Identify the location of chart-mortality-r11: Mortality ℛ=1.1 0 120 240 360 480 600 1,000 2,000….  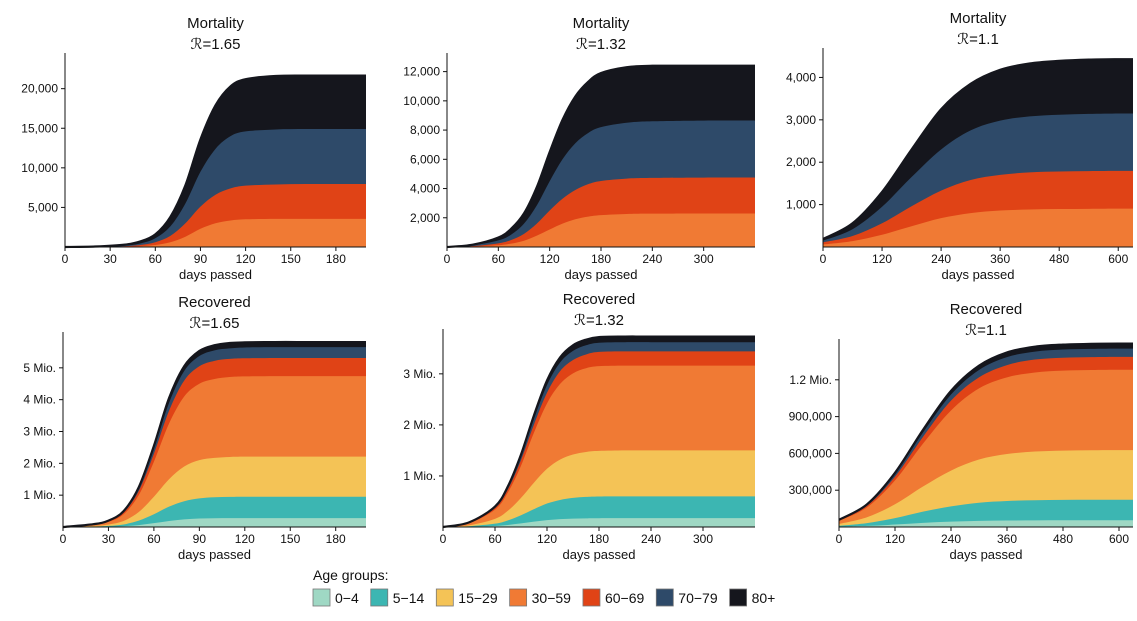
(960, 146).